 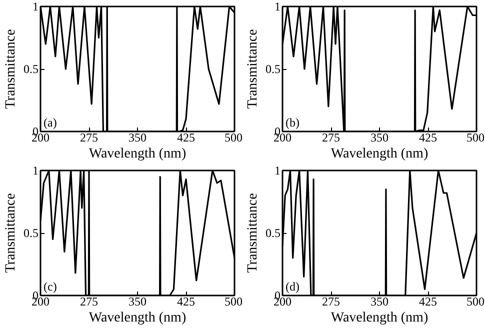 What do you see at coordinates (293, 287) in the screenshot?
I see `annotation: (d)` at bounding box center [293, 287].